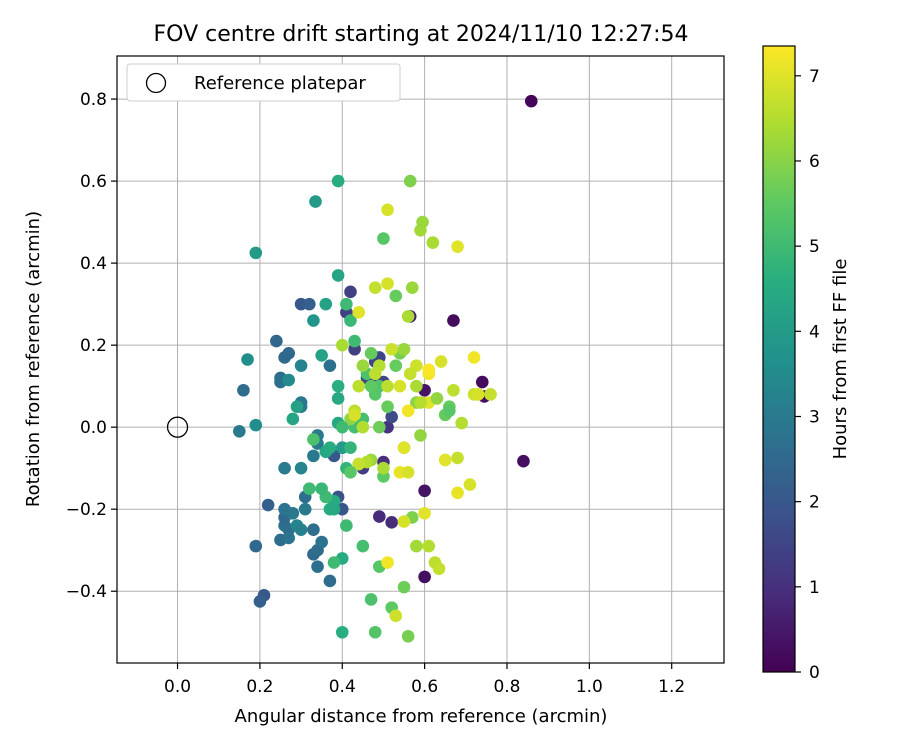 The width and height of the screenshot is (900, 750). What do you see at coordinates (177, 687) in the screenshot?
I see `x-tick-label: 0.0` at bounding box center [177, 687].